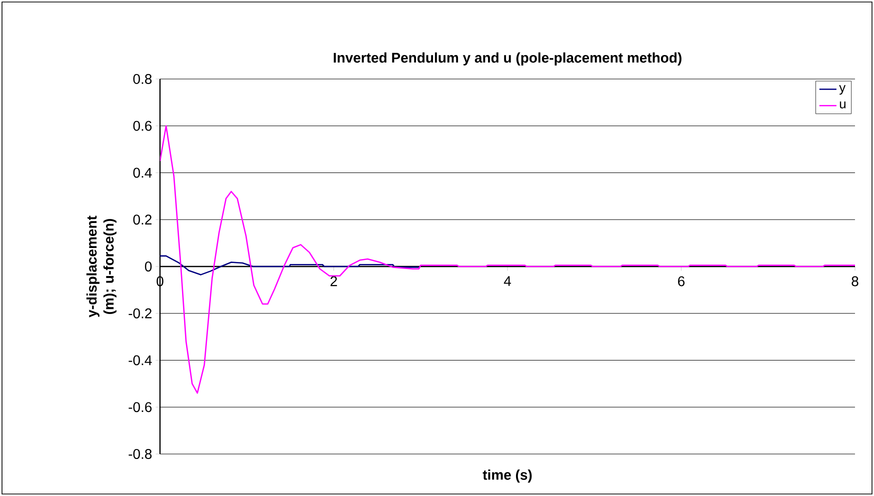 This screenshot has height=496, width=874. Describe the element at coordinates (508, 59) in the screenshot. I see `chart-title: Inverted Pendulum y and u (pole-placement method)` at that location.